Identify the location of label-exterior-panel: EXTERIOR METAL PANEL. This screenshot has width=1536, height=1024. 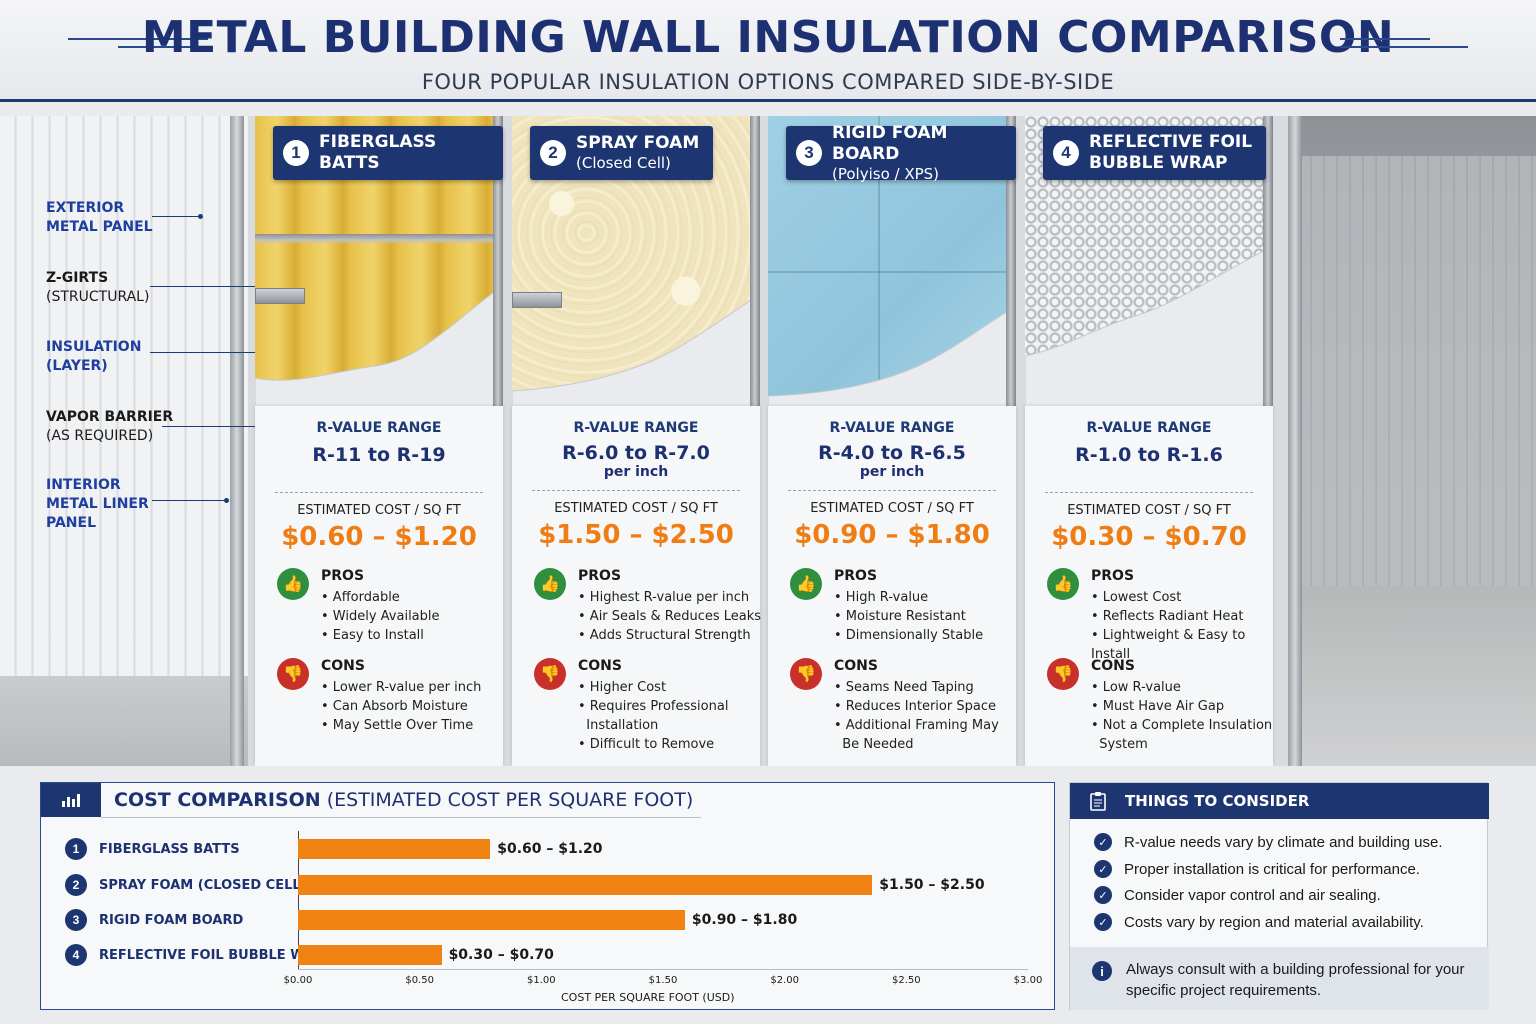
(99, 217).